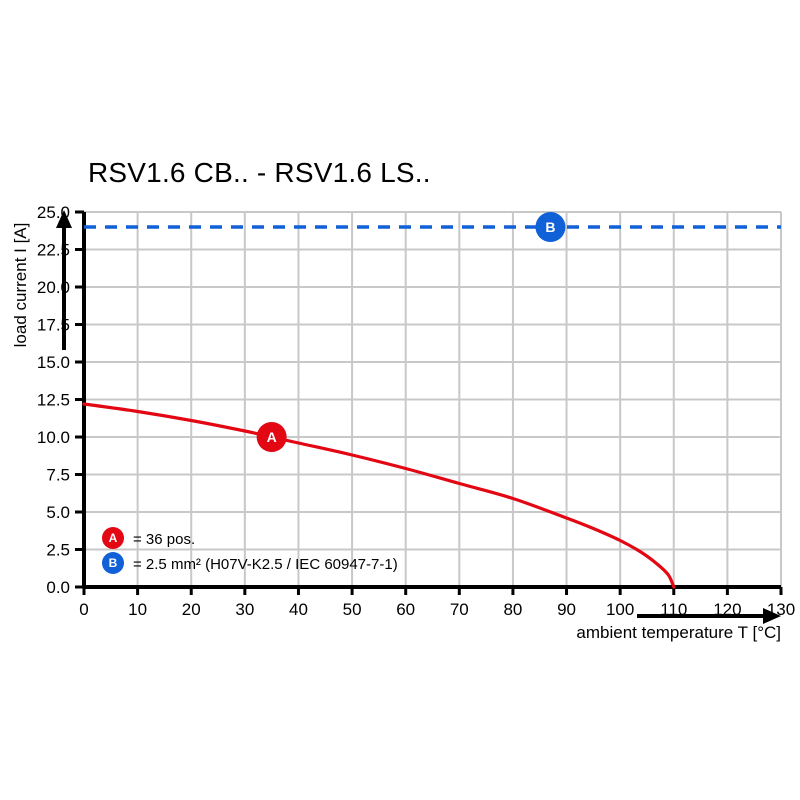 The image size is (800, 800). Describe the element at coordinates (620, 609) in the screenshot. I see `x-tick-label: 100` at that location.